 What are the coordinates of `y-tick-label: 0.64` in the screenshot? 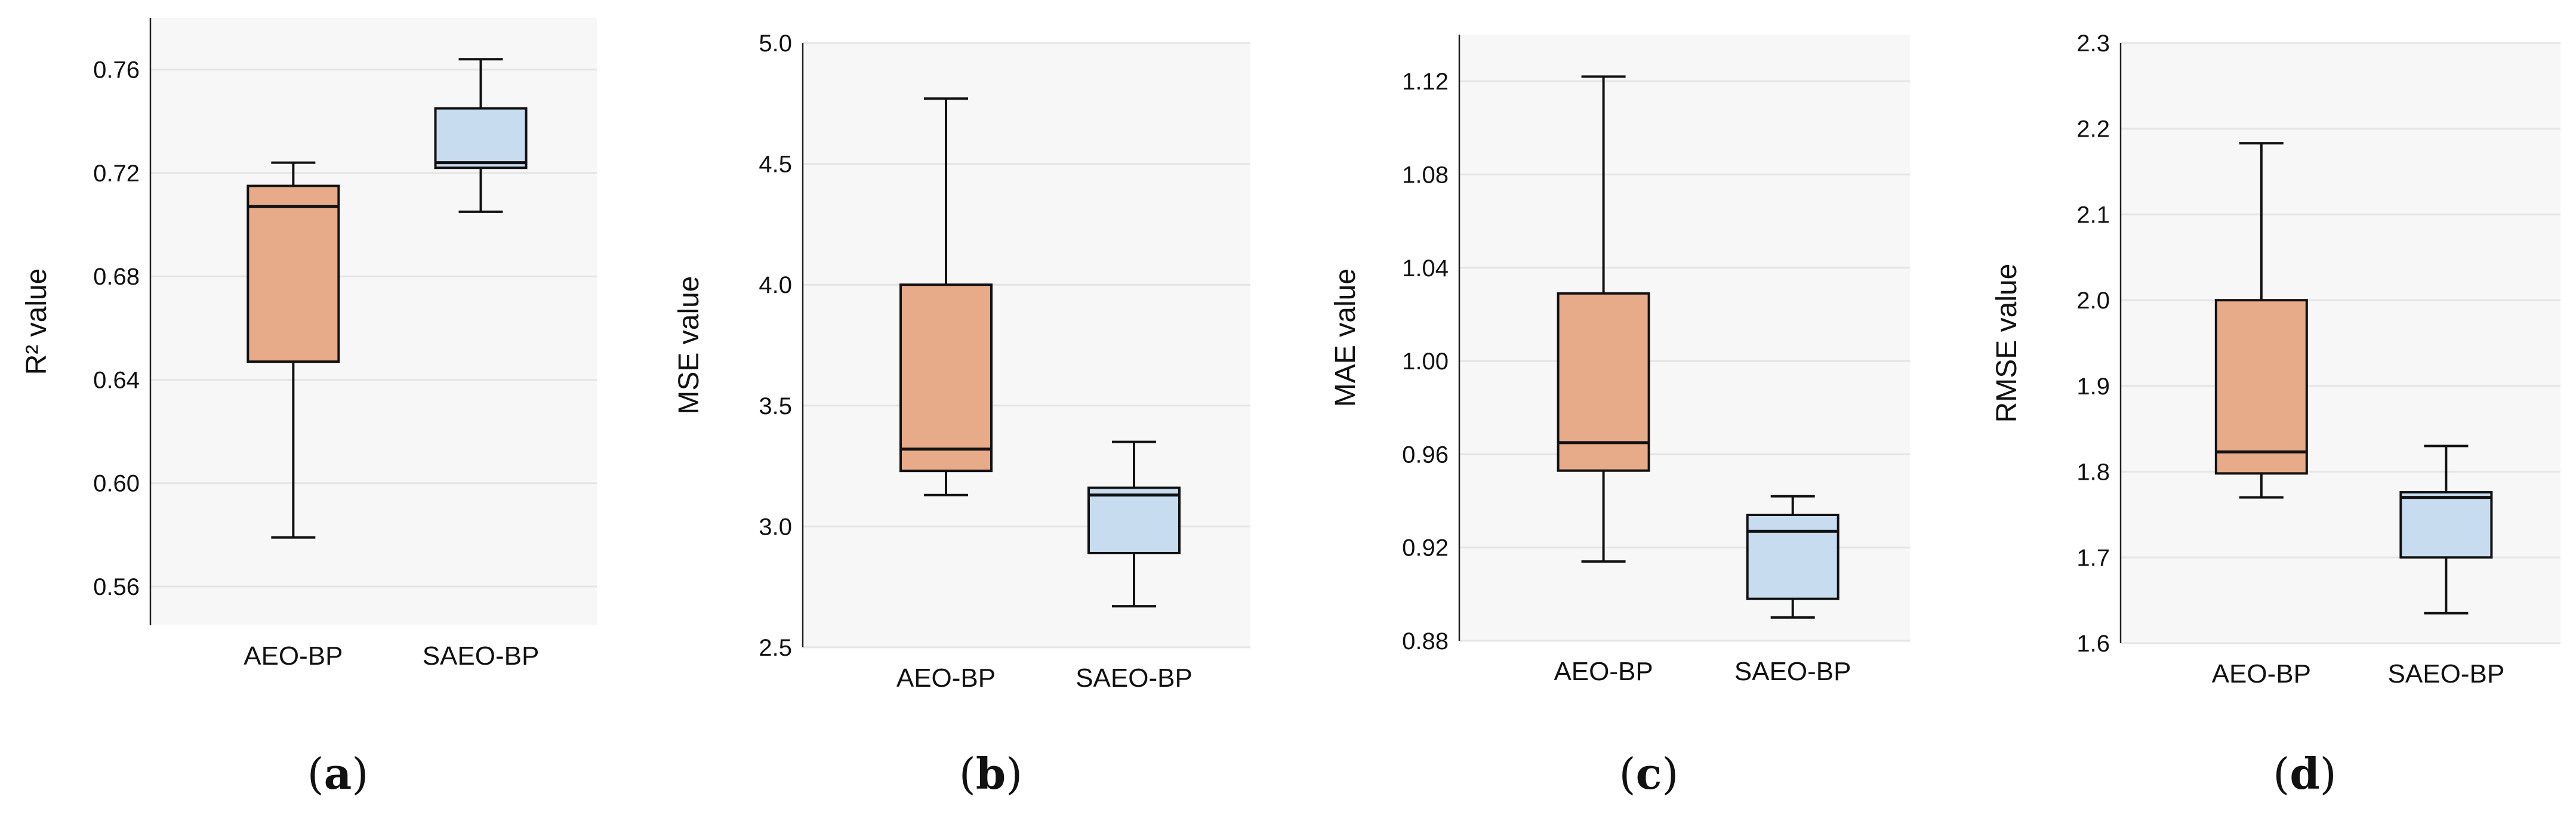 It's located at (116, 380).